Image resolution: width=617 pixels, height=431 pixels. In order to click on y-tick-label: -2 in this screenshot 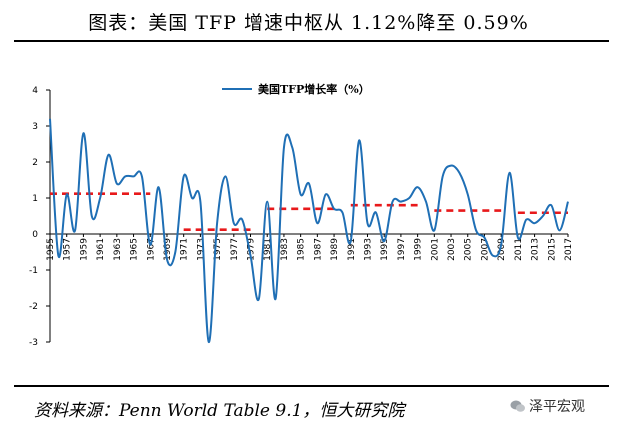, I will do `click(33, 307)`.